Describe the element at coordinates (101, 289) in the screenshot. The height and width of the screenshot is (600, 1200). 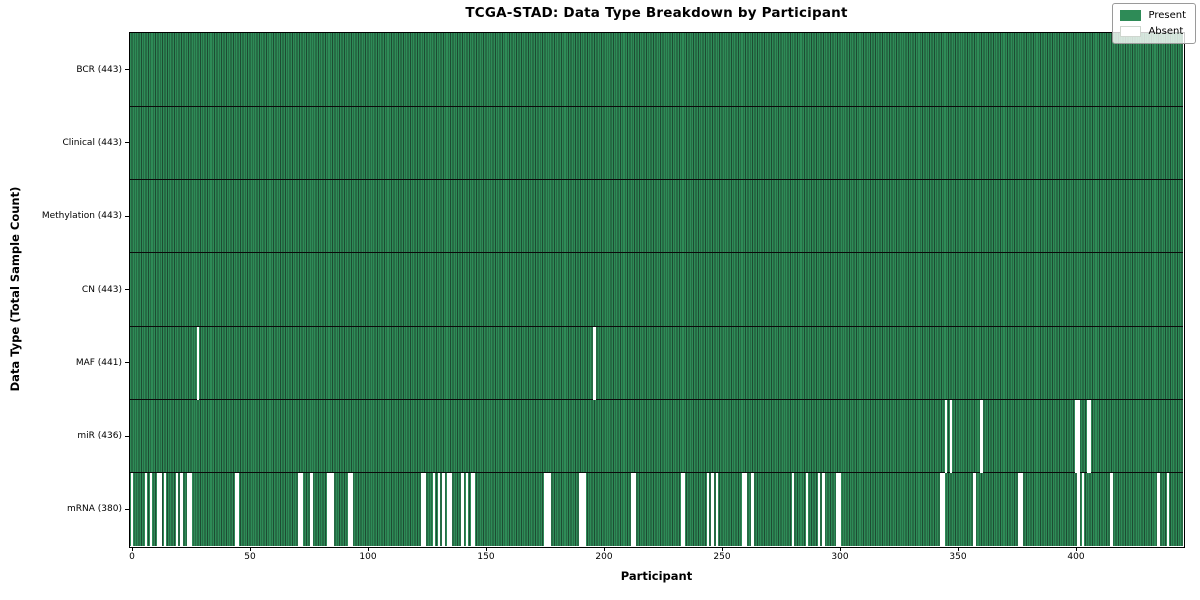
I see `y-tick-label-cn: CN (443)` at that location.